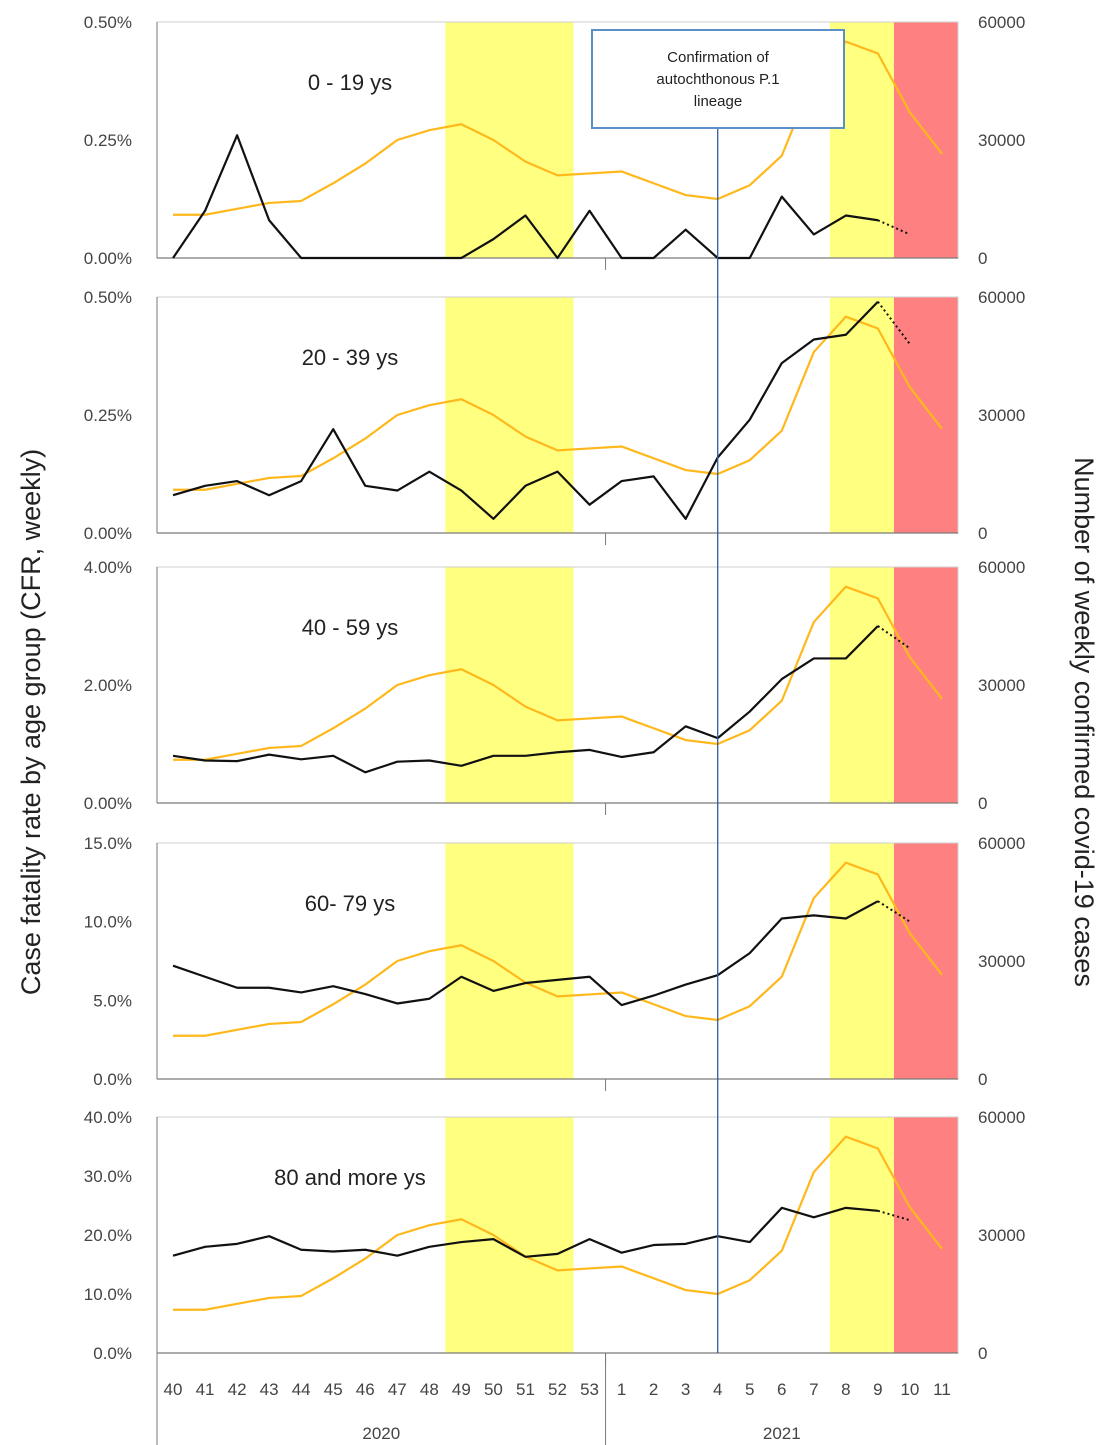 This screenshot has height=1445, width=1103. I want to click on panel-label-4: 60- 79 ys, so click(350, 903).